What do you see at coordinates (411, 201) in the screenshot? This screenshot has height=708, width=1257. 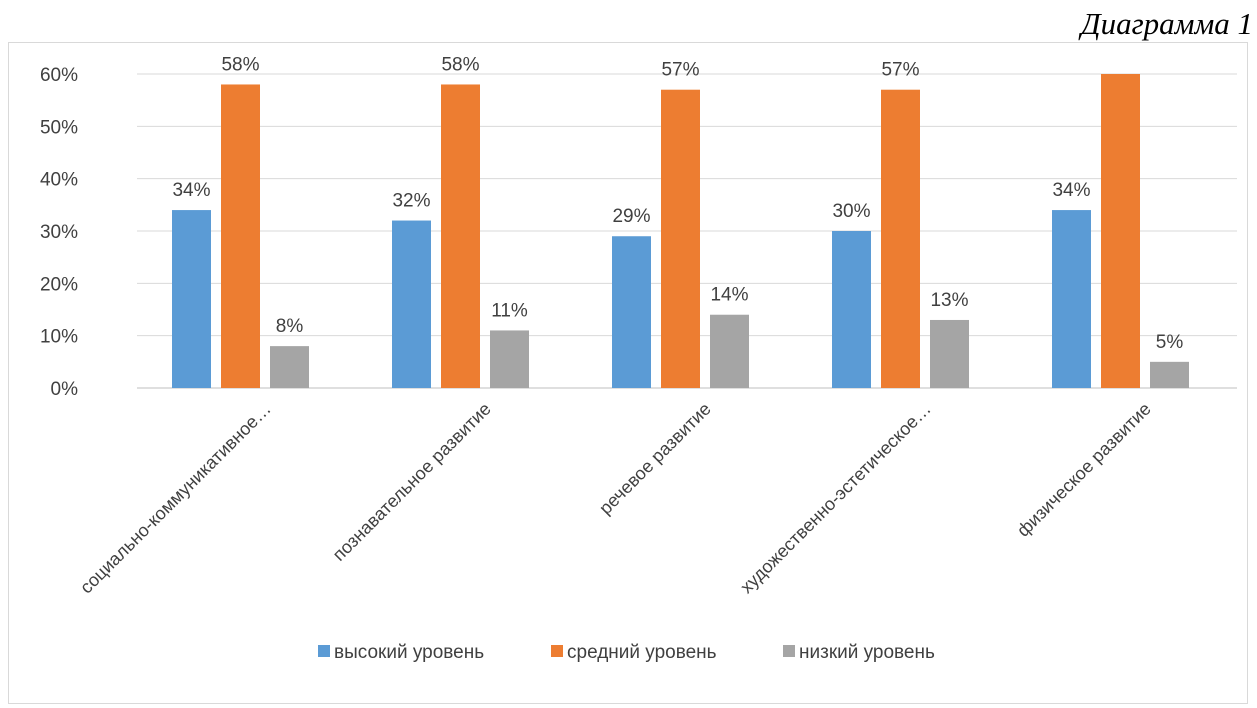 I see `data-label: 32%` at bounding box center [411, 201].